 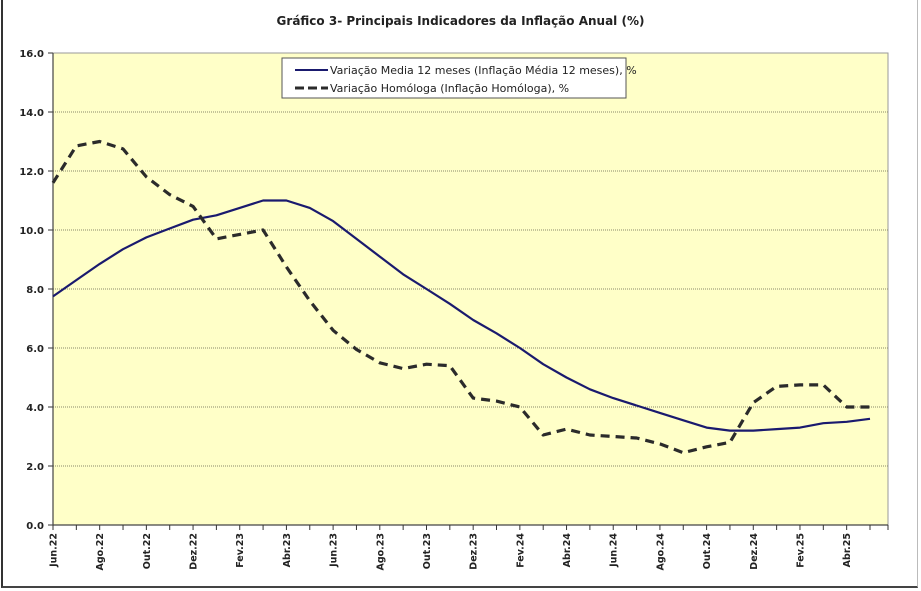 I want to click on y-tick-label: 4.0, so click(x=35, y=408).